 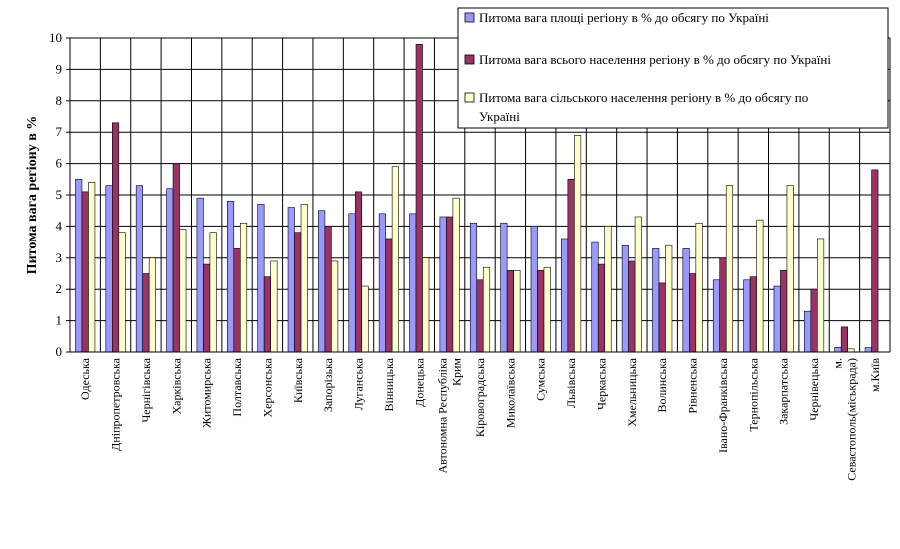 I want to click on legend-entry-line: Україні, so click(x=499, y=116).